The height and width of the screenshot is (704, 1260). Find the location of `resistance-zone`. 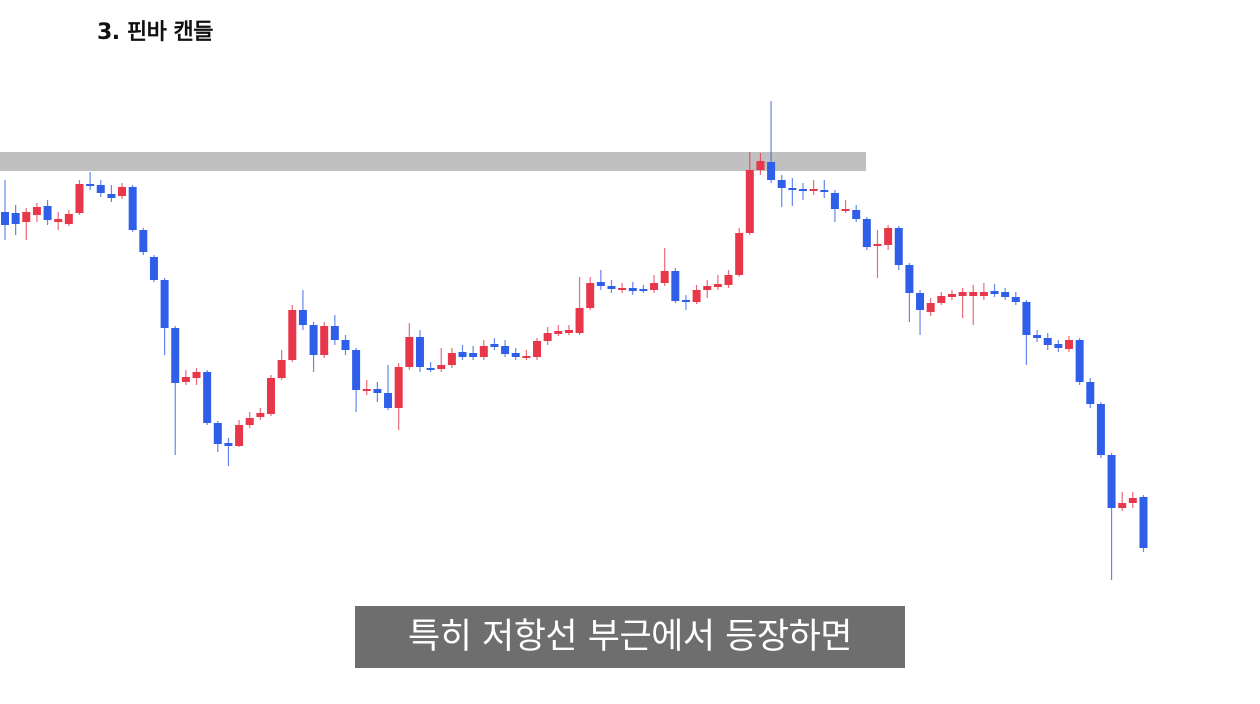

resistance-zone is located at coordinates (433, 161).